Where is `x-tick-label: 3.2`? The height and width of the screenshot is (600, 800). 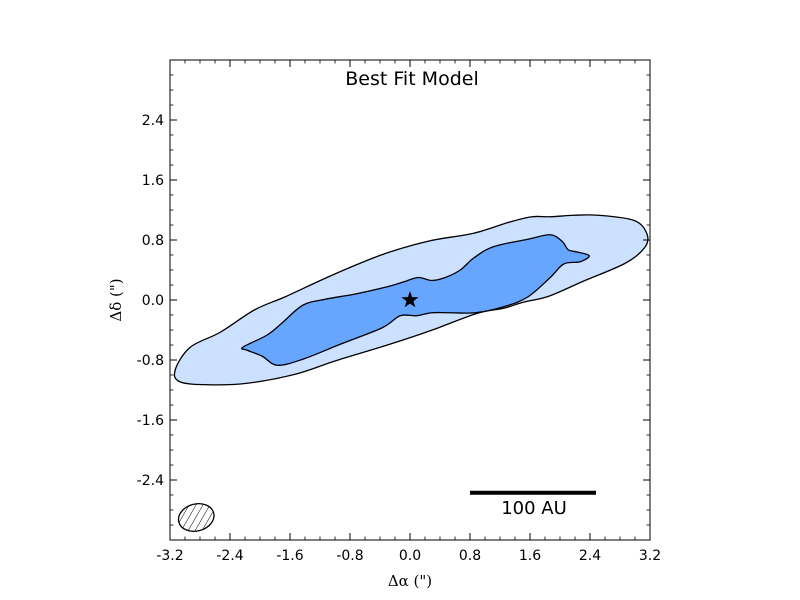
x-tick-label: 3.2 is located at coordinates (650, 556).